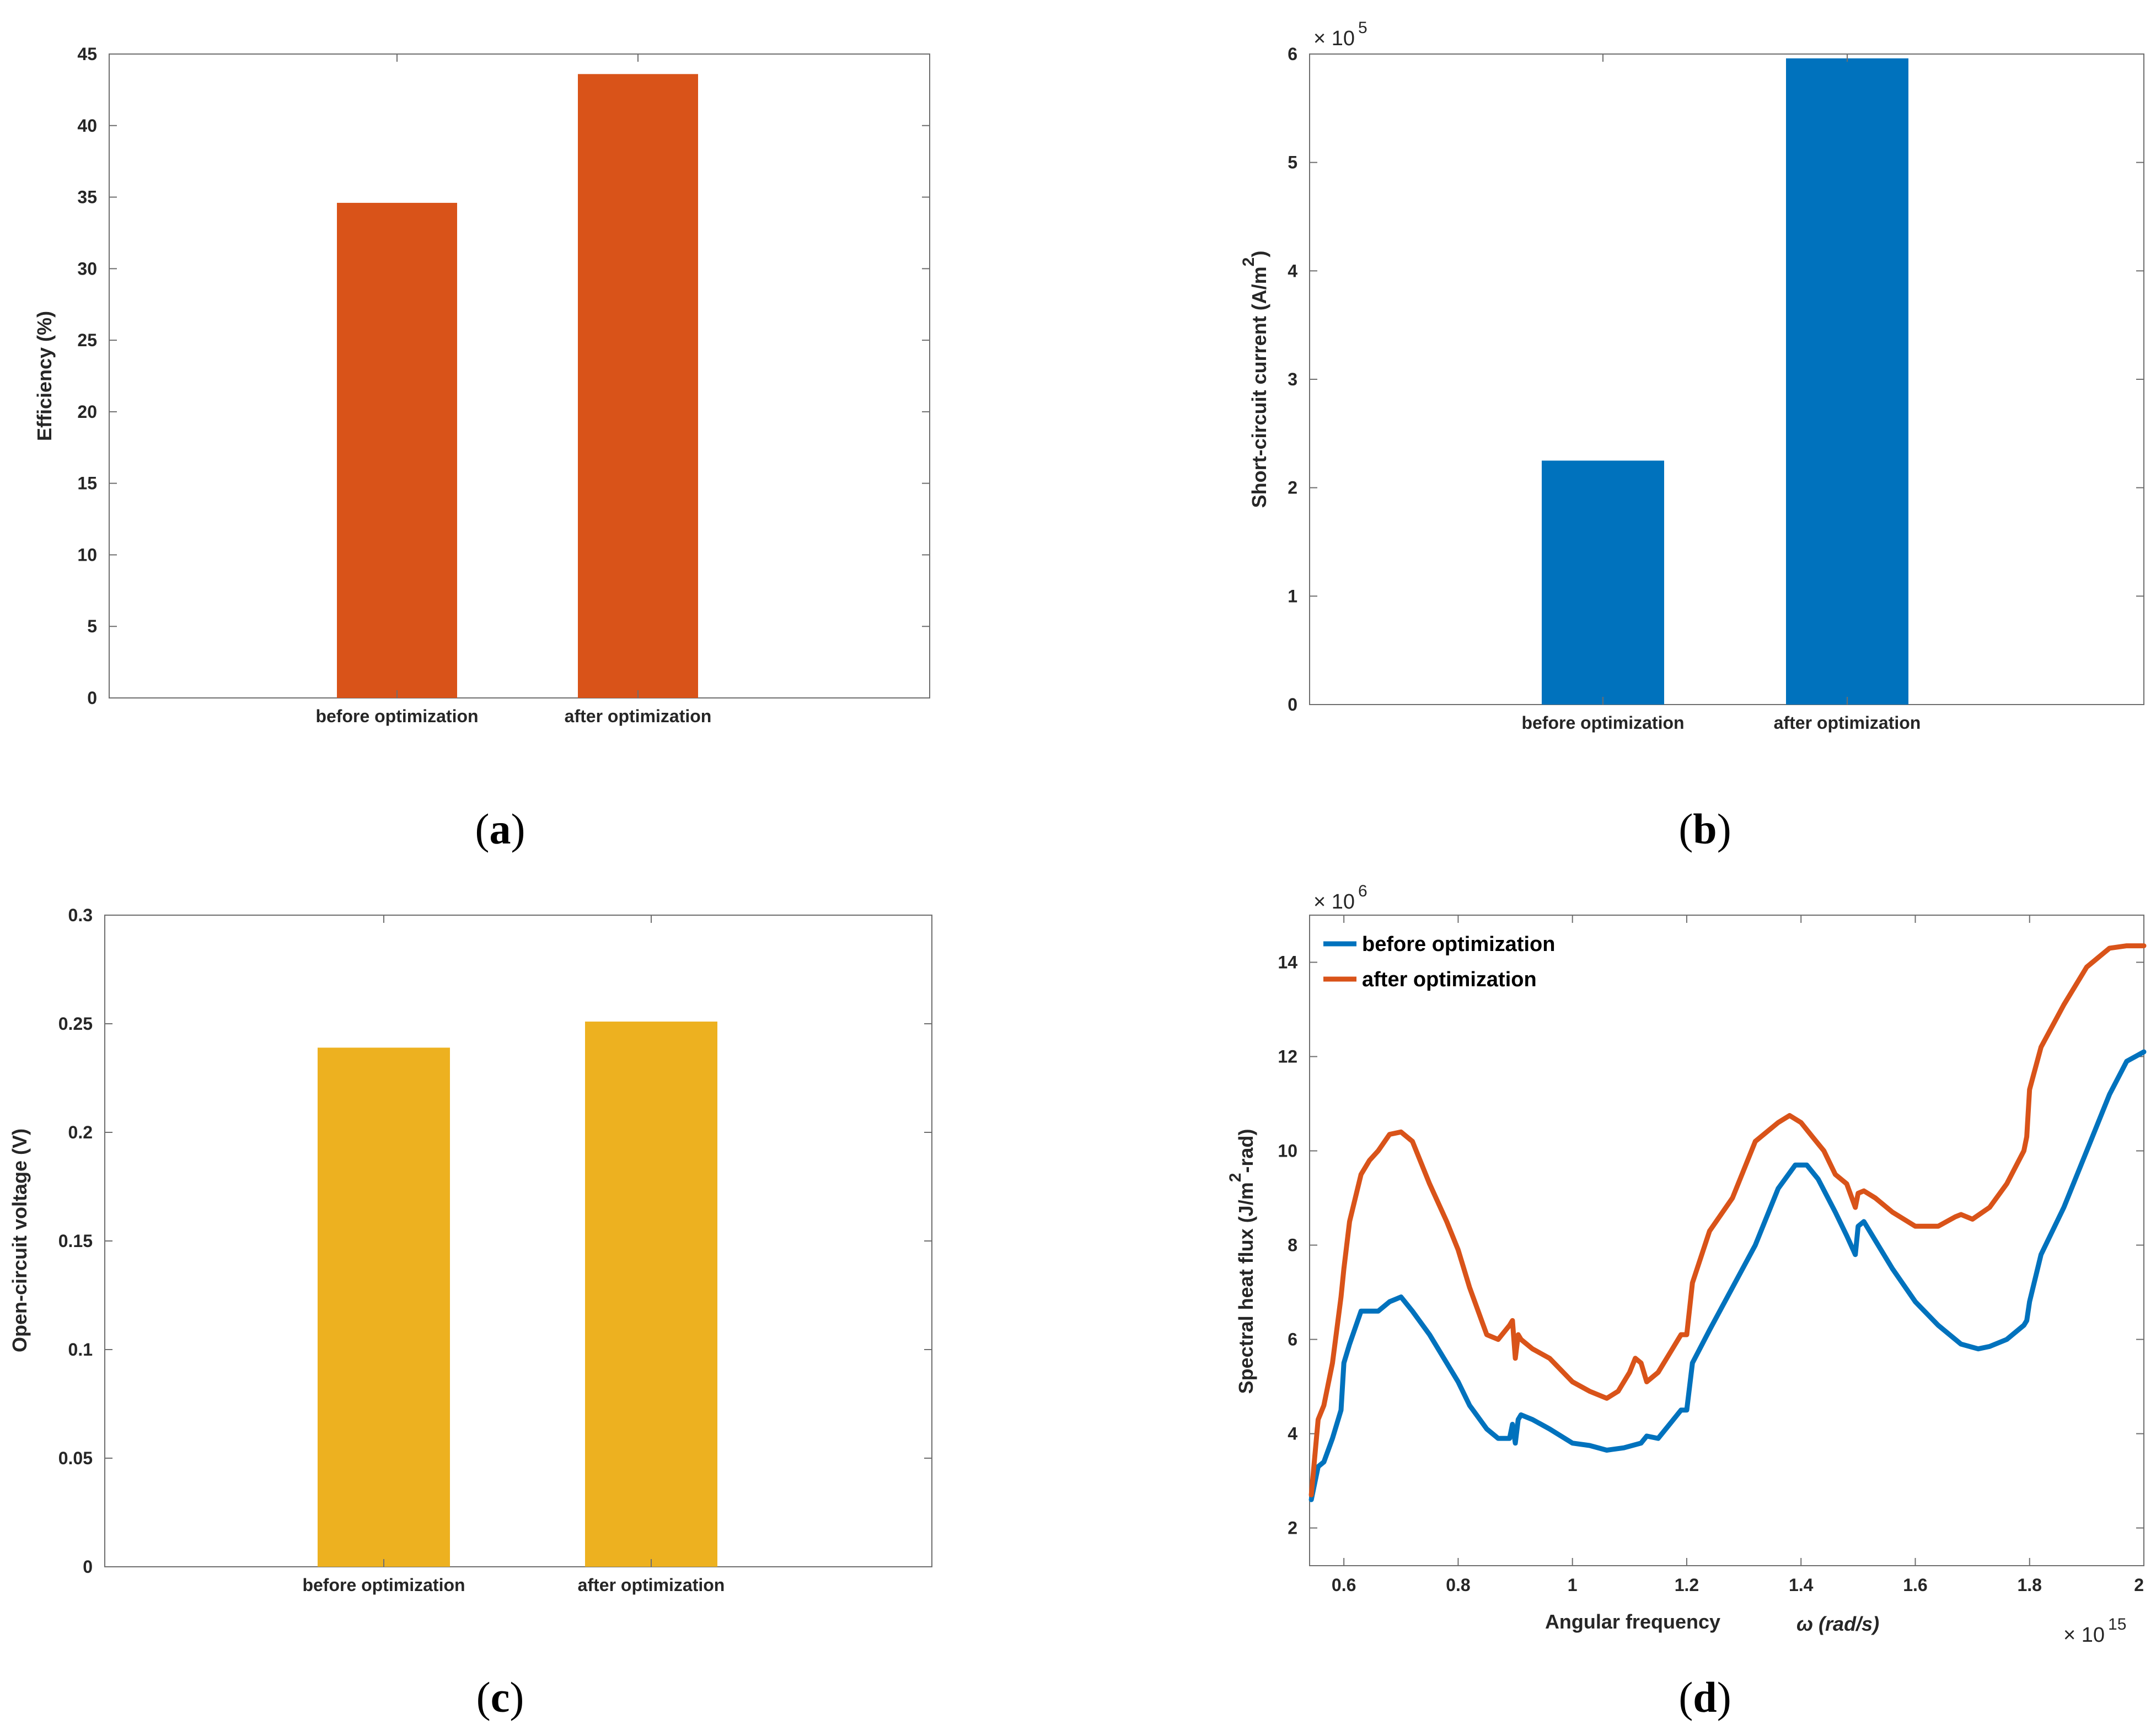  I want to click on series-line-before, so click(1727, 1275).